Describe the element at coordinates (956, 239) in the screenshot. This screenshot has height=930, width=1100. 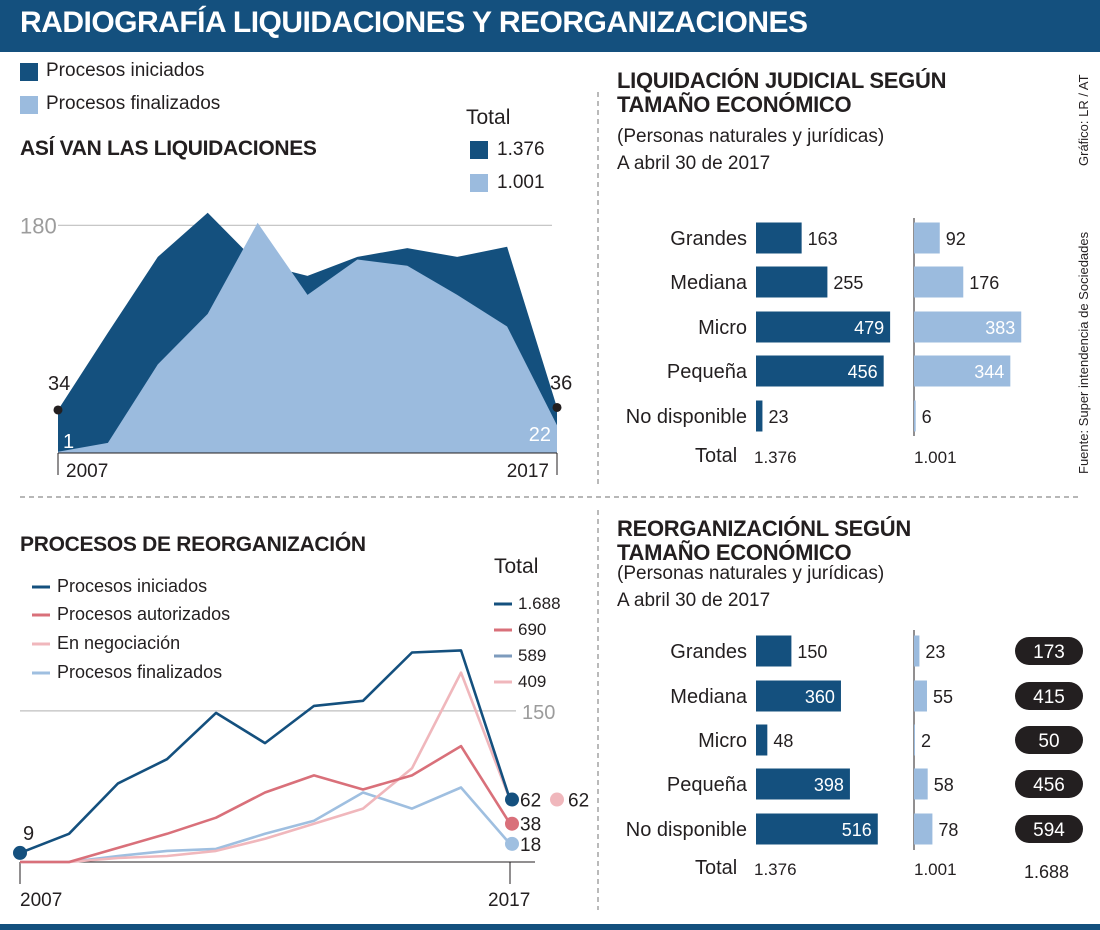
I see `value-finalizados-0: 92` at that location.